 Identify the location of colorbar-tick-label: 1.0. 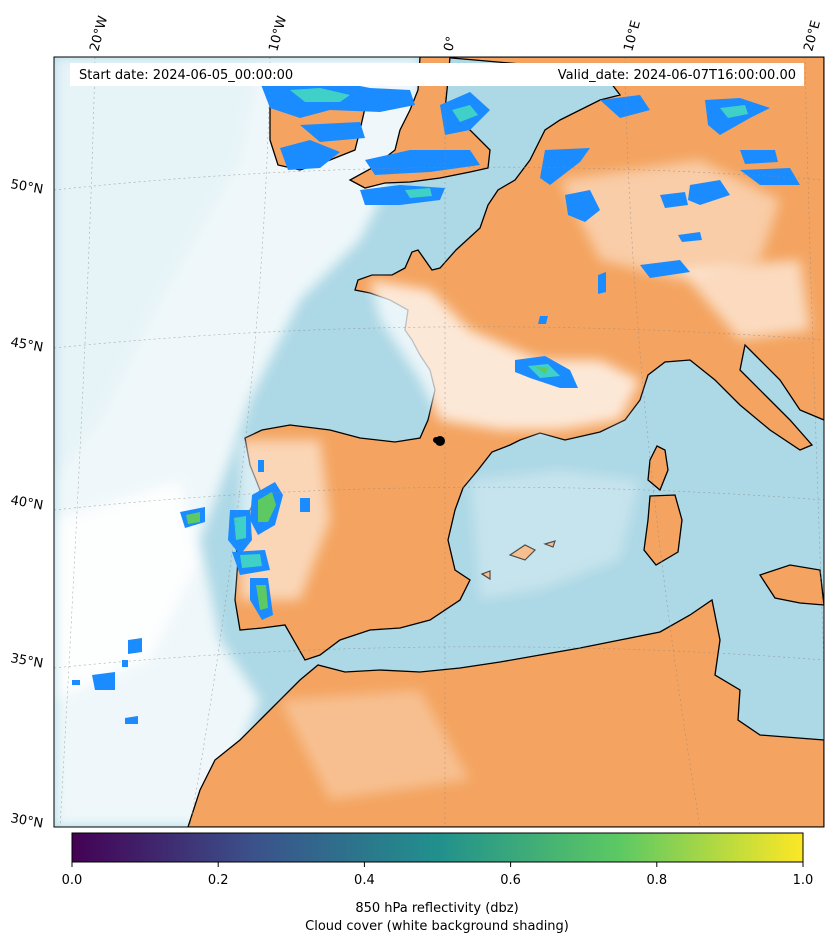
(803, 880).